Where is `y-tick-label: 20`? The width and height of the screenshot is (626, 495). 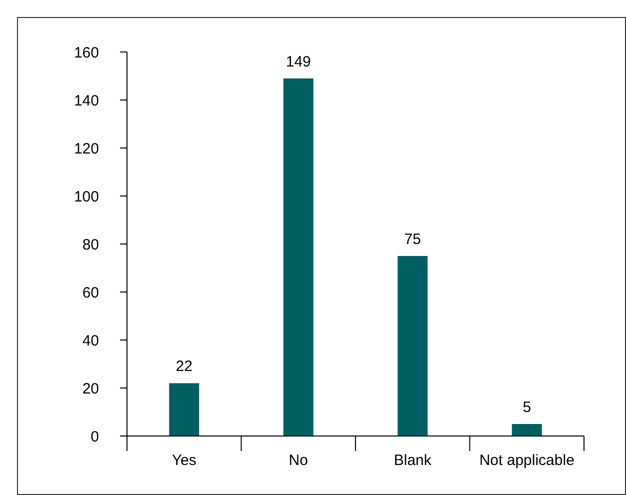
y-tick-label: 20 is located at coordinates (90, 389).